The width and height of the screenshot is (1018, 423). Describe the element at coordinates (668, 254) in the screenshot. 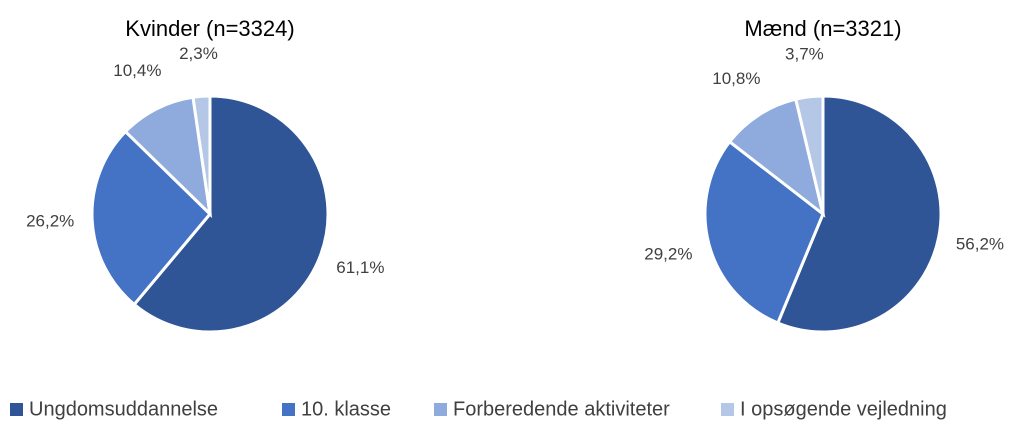

I see `data-label: 29,2%` at that location.